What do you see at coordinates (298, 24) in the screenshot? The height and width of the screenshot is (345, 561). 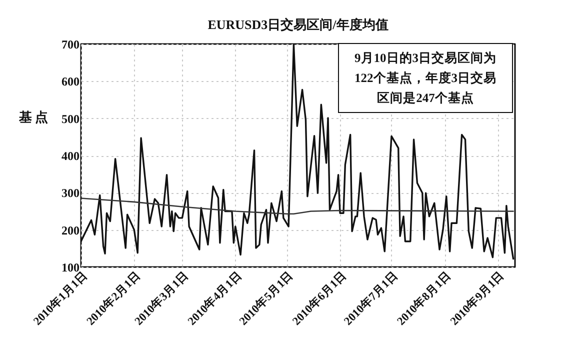 I see `chart-title: EURUSD3日交易区间/年度均值` at bounding box center [298, 24].